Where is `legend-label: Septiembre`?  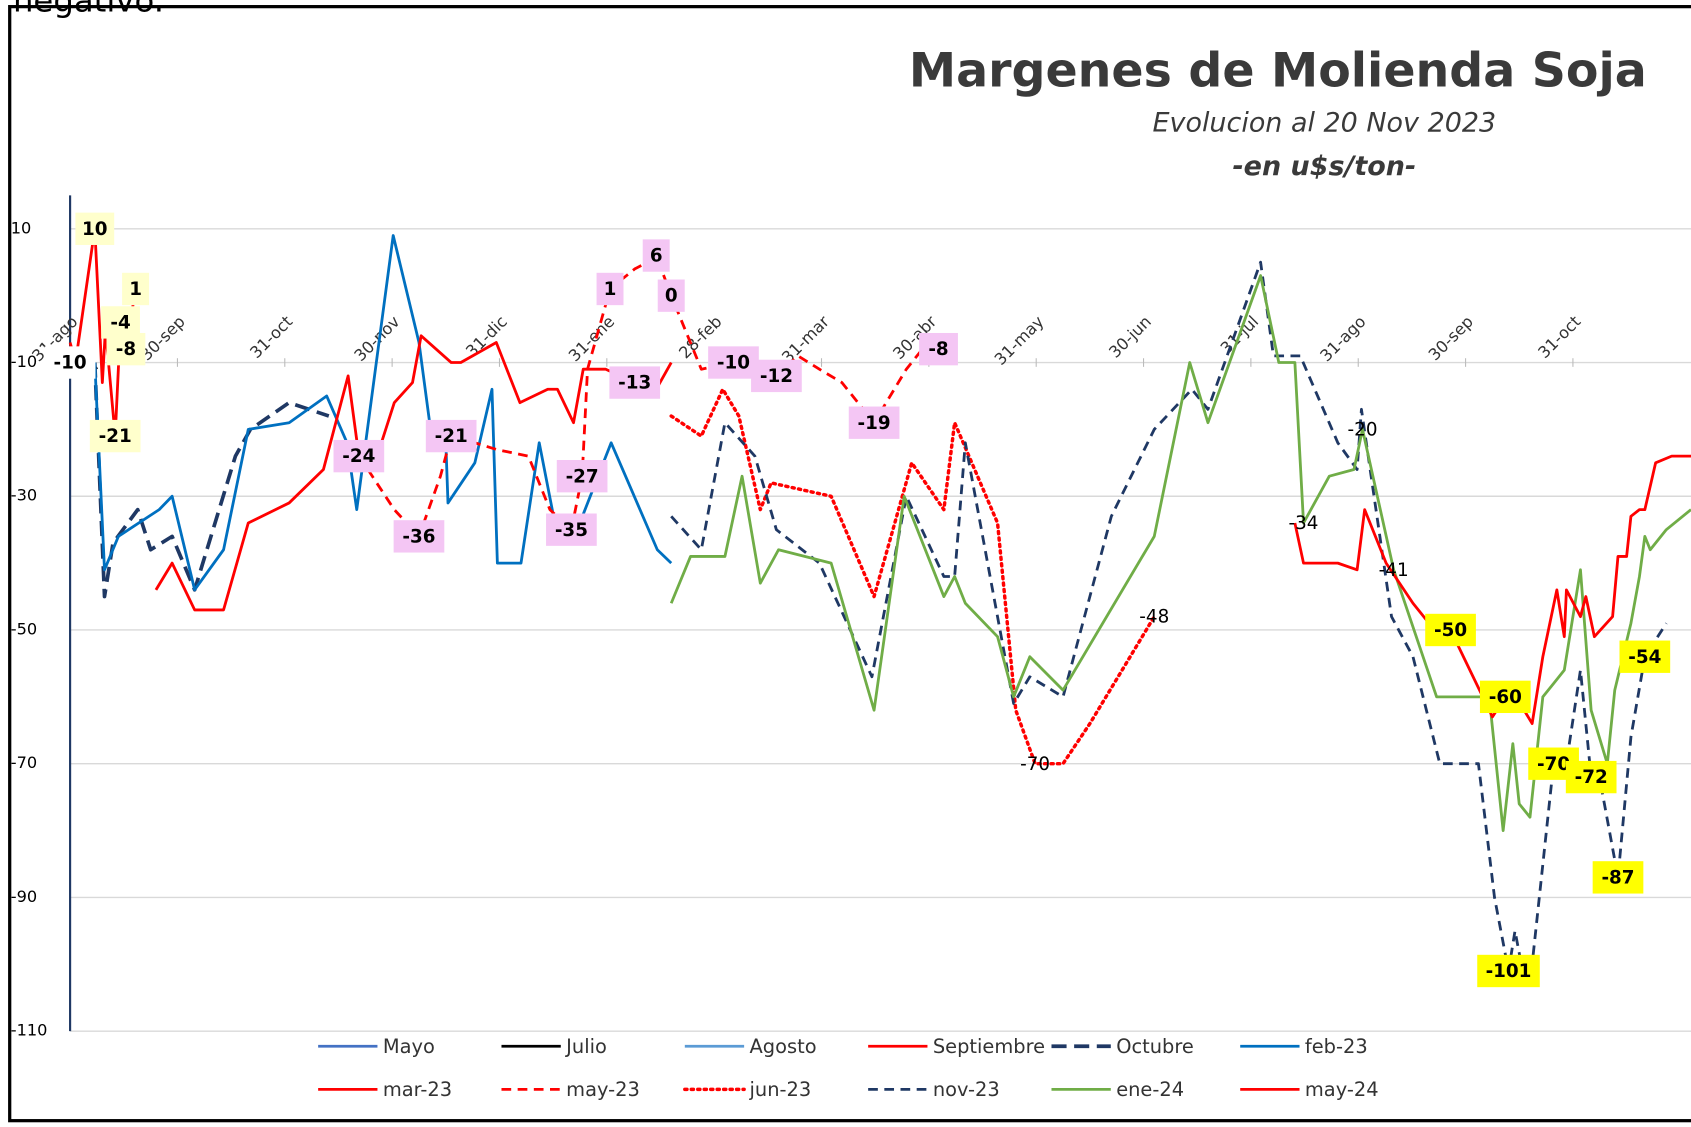
legend-label: Septiembre is located at coordinates (989, 1046).